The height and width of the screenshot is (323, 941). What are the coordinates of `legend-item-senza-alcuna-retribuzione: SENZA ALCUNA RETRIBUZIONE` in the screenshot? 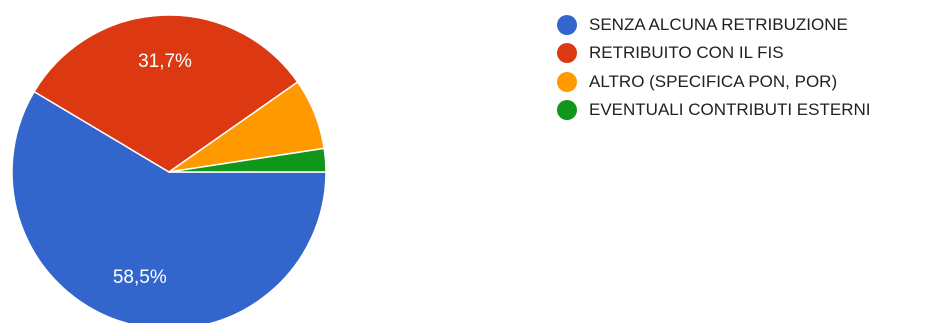 It's located at (713, 24).